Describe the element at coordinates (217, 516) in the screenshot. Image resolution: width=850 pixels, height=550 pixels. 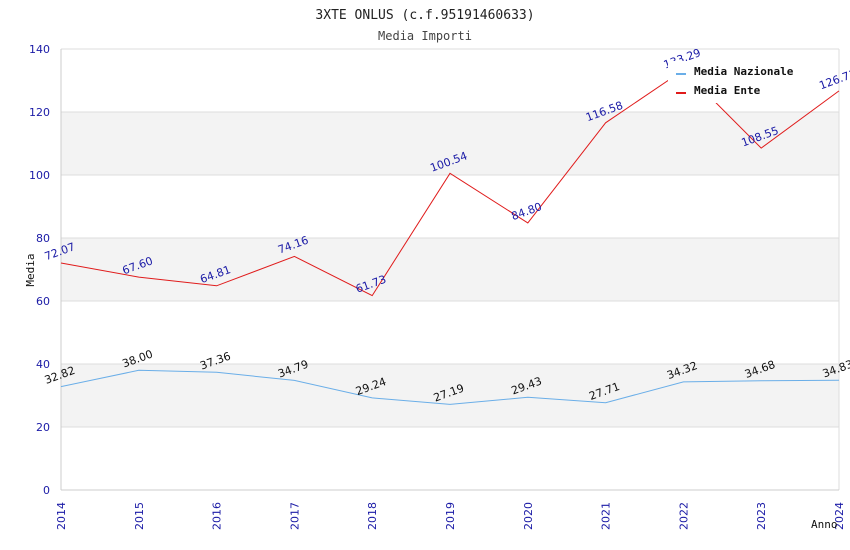
I see `x-tick-label: 2016` at that location.